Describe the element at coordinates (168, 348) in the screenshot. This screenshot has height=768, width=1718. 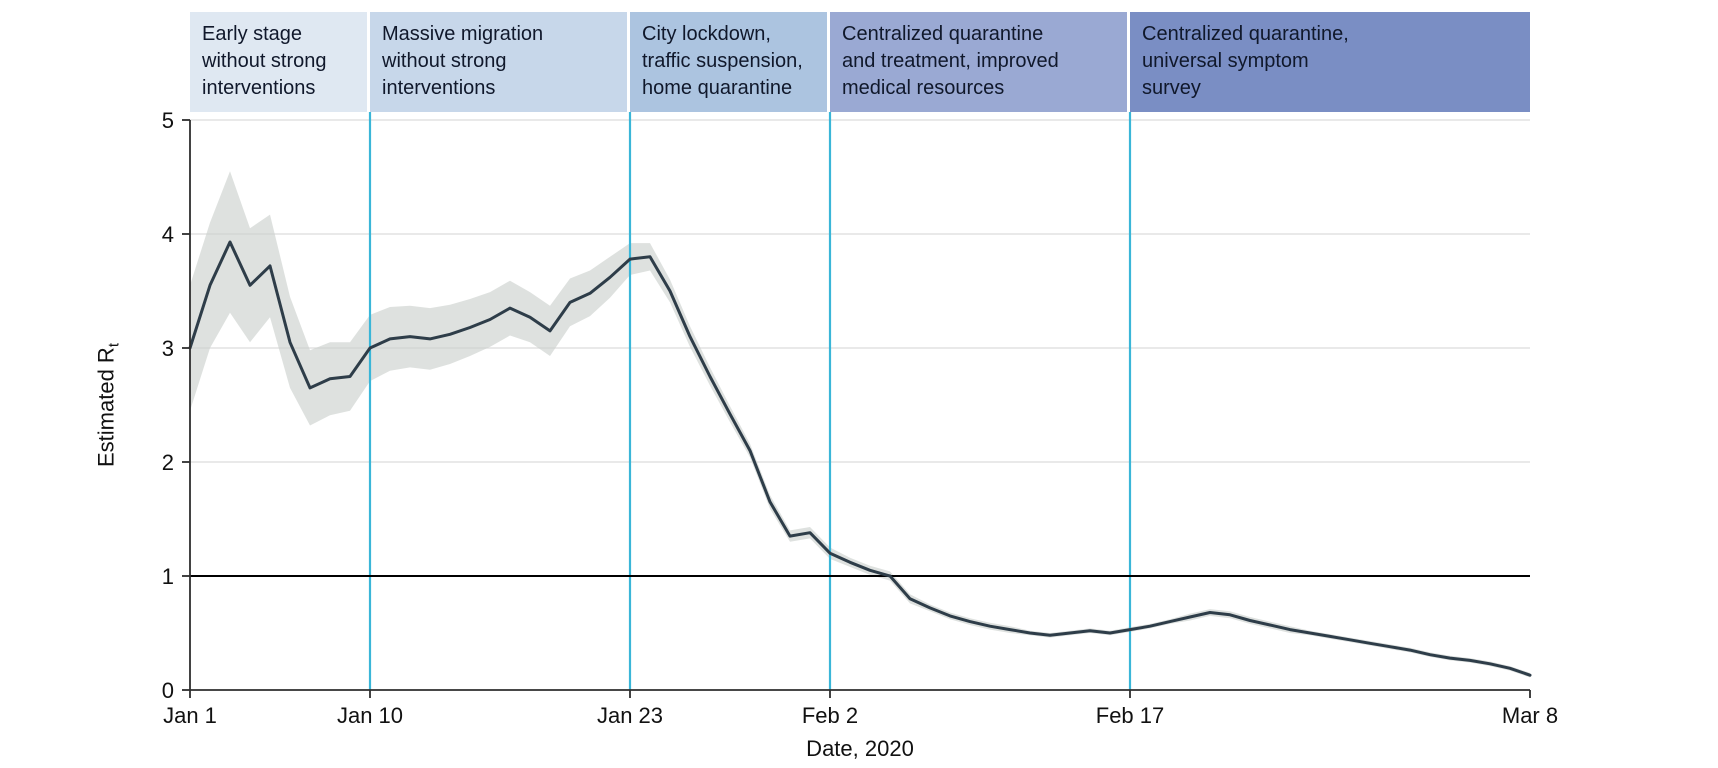
I see `y-tick-label: 3` at that location.